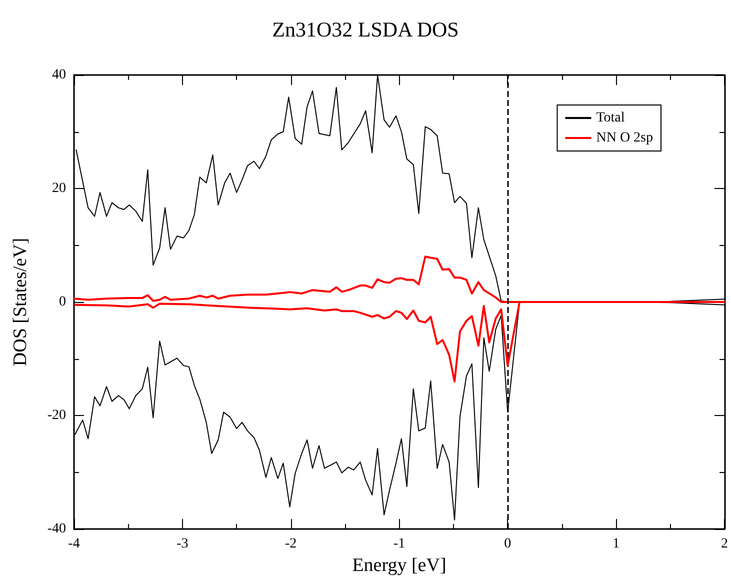 Image resolution: width=731 pixels, height=583 pixels. I want to click on y-tick-label: -20, so click(56, 415).